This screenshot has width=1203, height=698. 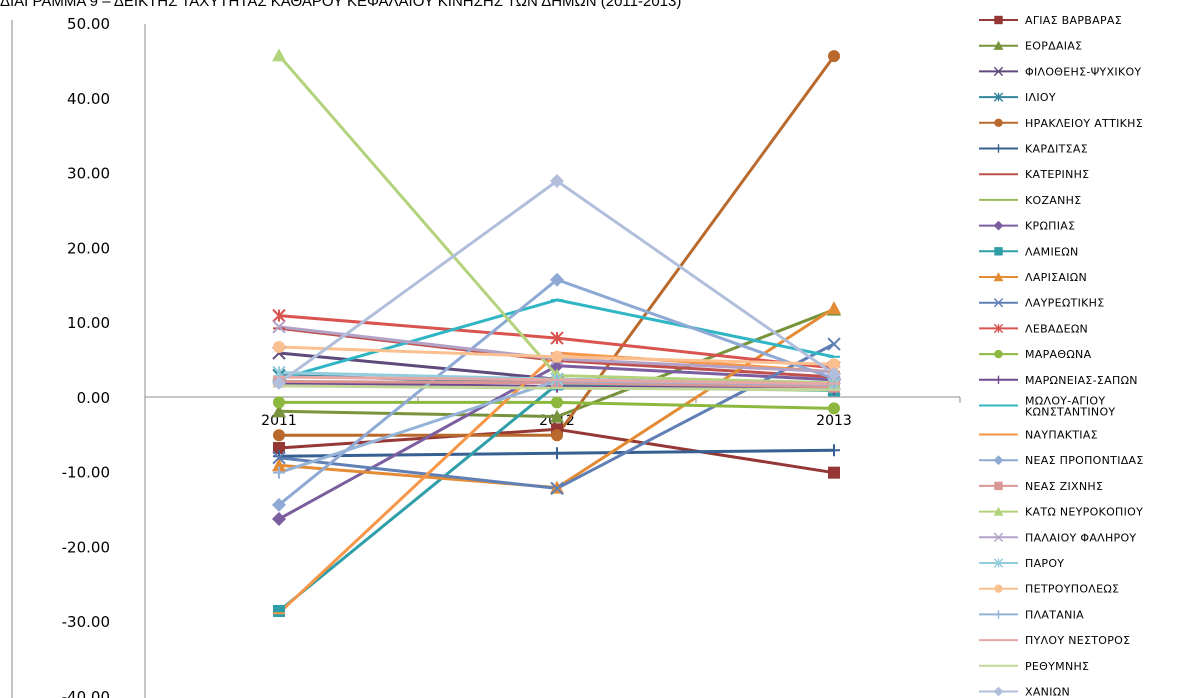 I want to click on legend-label: ΝΑΥΠΑΚΤΙΑΣ, so click(x=1061, y=435).